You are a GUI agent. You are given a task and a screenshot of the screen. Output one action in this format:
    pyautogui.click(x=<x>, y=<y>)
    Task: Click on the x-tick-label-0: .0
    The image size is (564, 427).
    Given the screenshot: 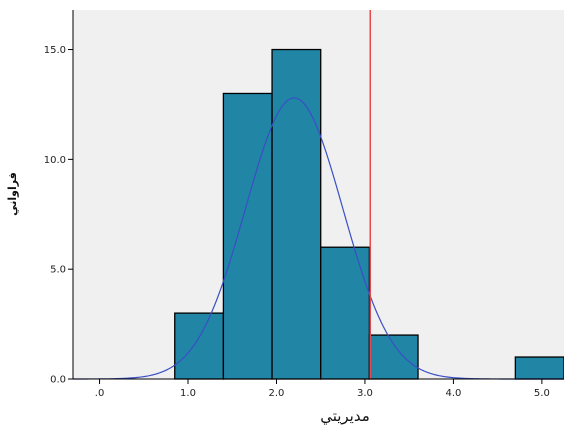 What is the action you would take?
    pyautogui.click(x=100, y=393)
    